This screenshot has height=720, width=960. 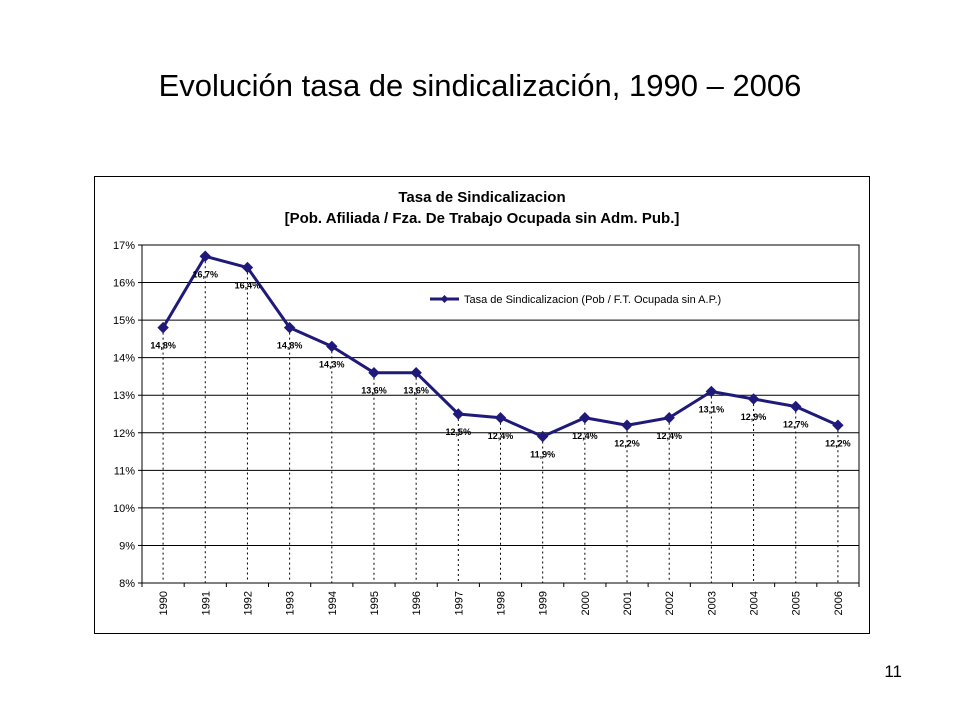 I want to click on y-tick-label: 15%, so click(x=124, y=321).